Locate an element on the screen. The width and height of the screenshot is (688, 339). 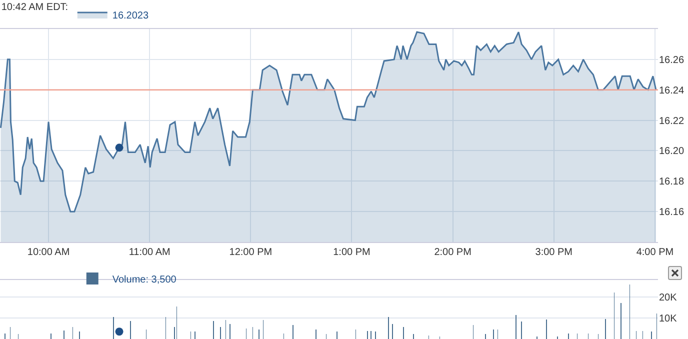
y-tick-label: 20K is located at coordinates (668, 298).